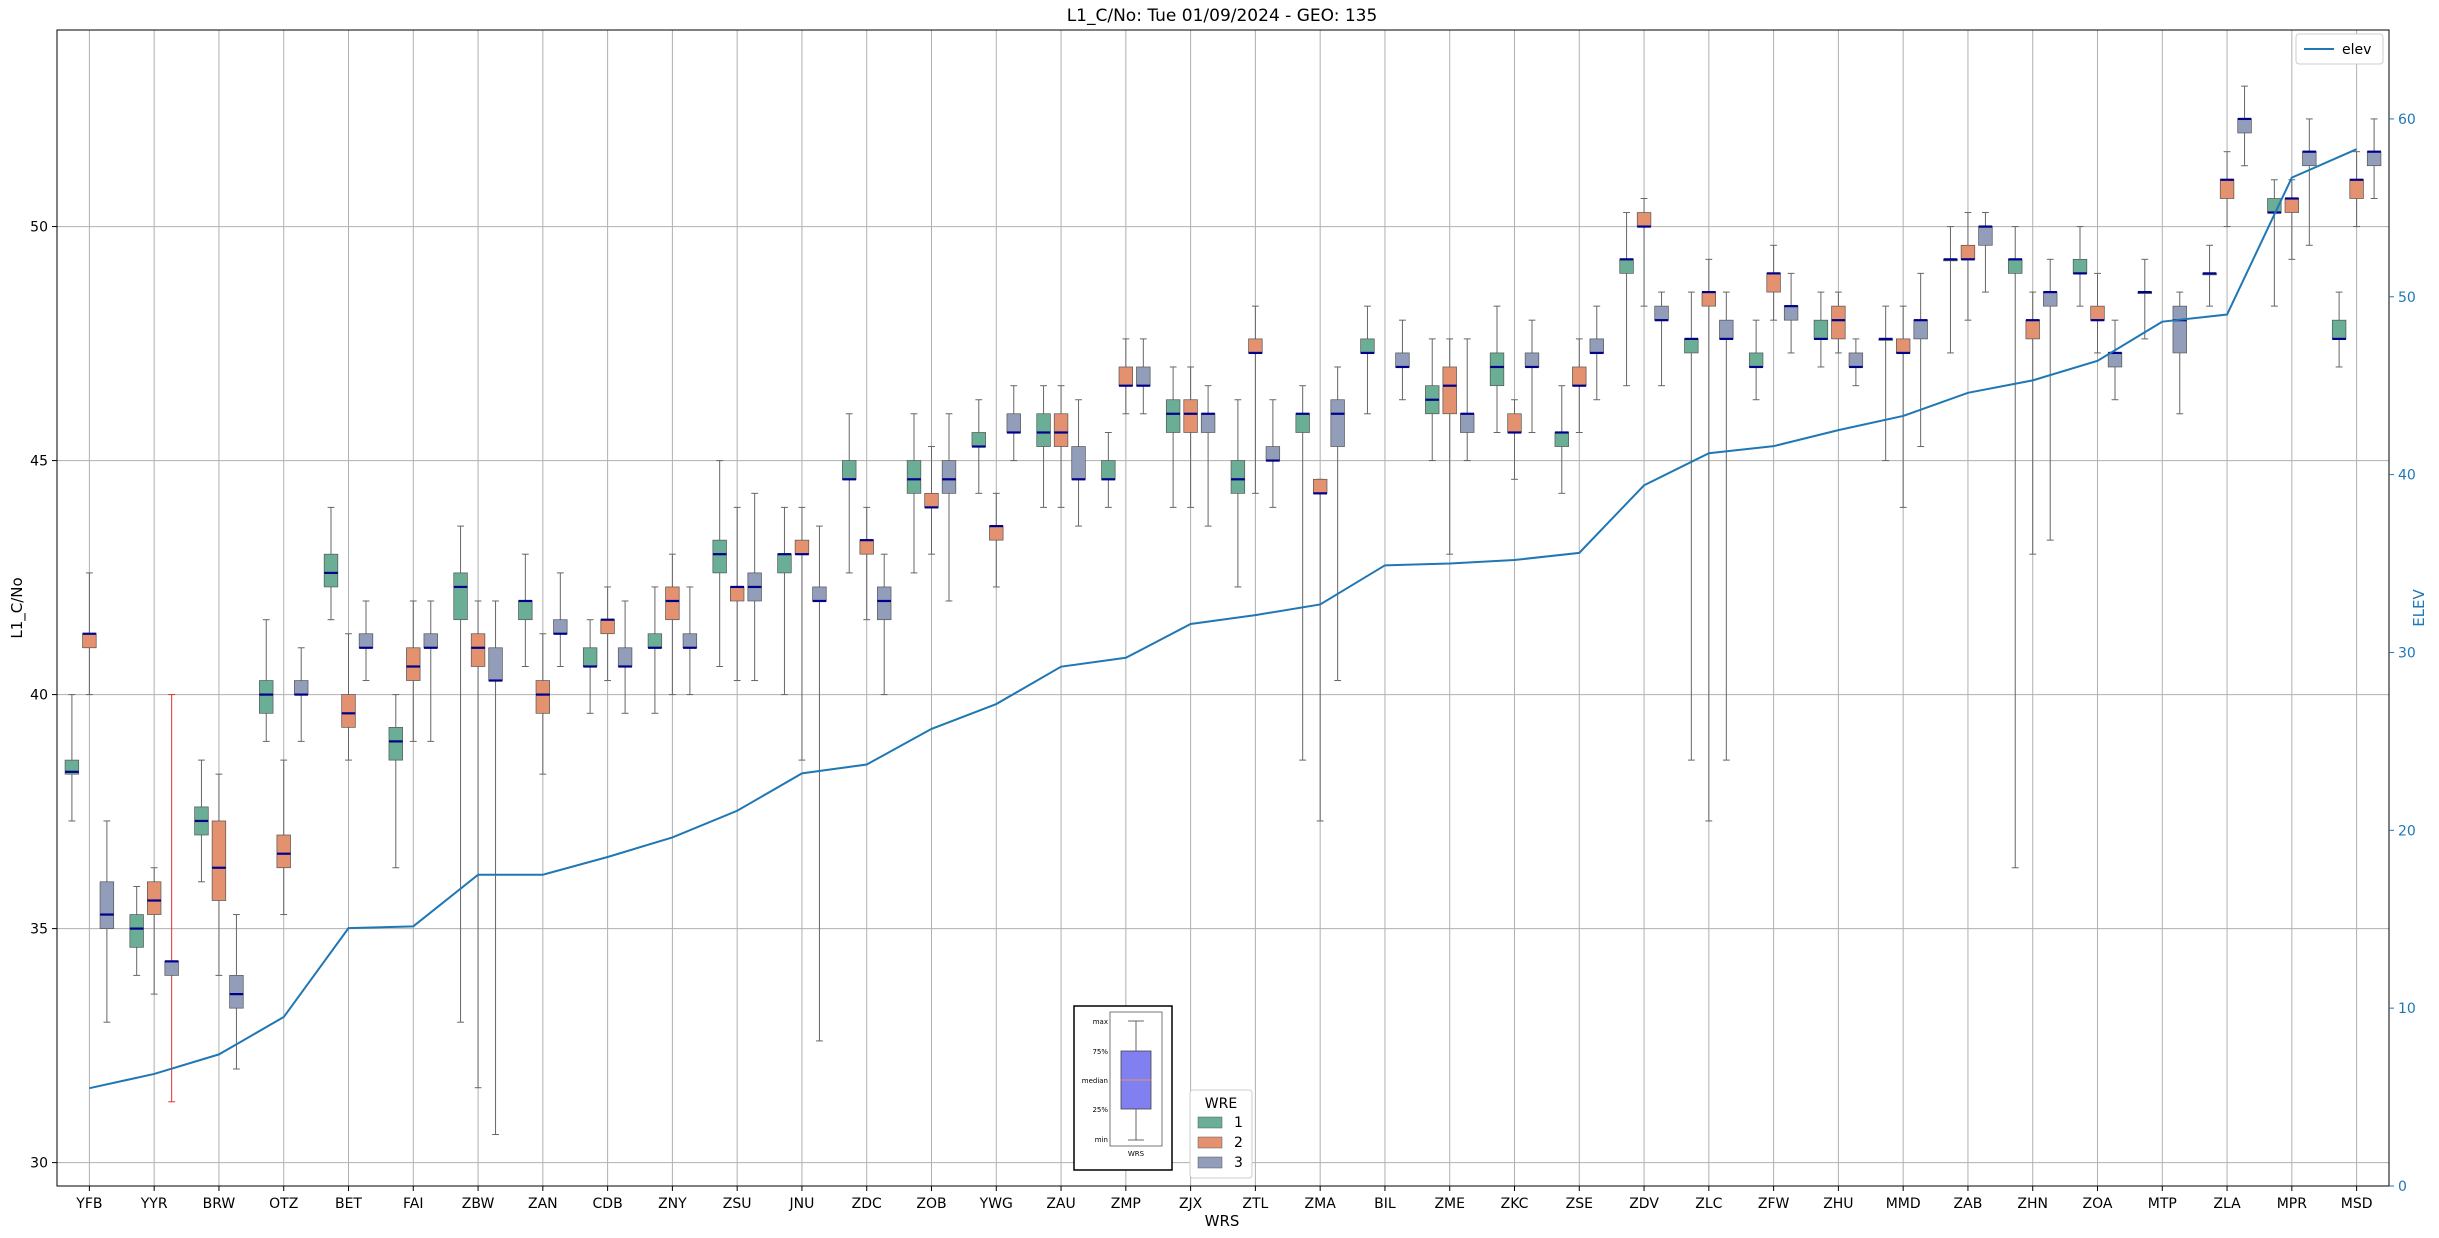  Describe the element at coordinates (2144, 299) in the screenshot. I see `box-1-MTP` at that location.